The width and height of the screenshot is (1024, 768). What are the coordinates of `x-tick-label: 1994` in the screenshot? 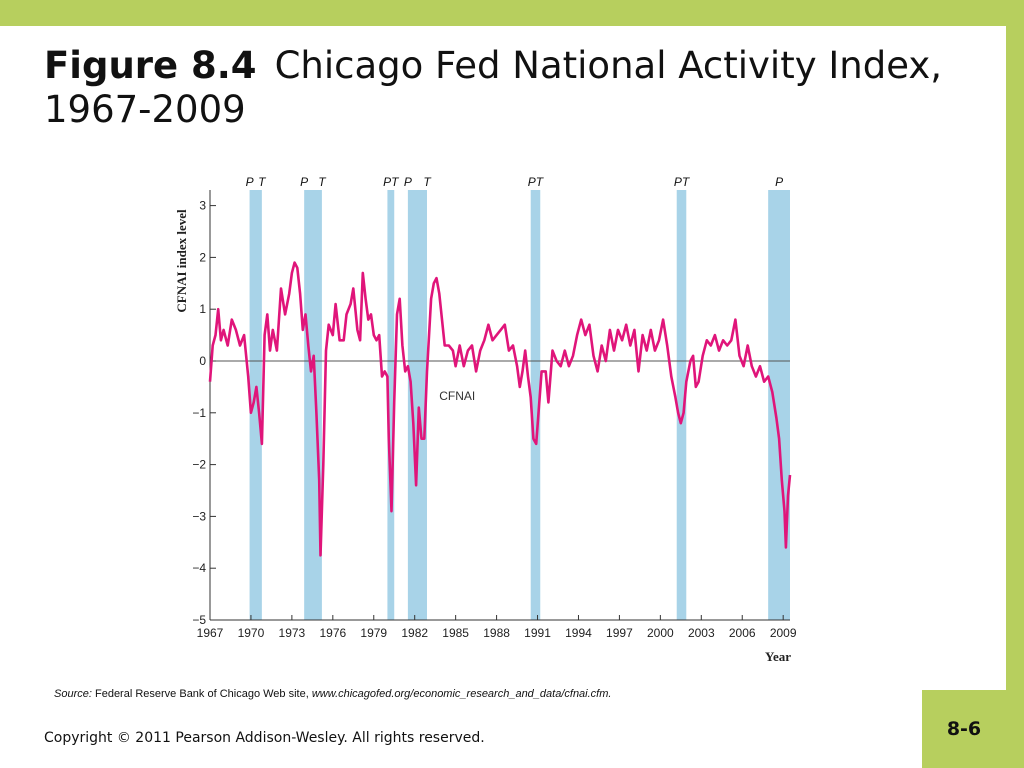 It's located at (578, 633).